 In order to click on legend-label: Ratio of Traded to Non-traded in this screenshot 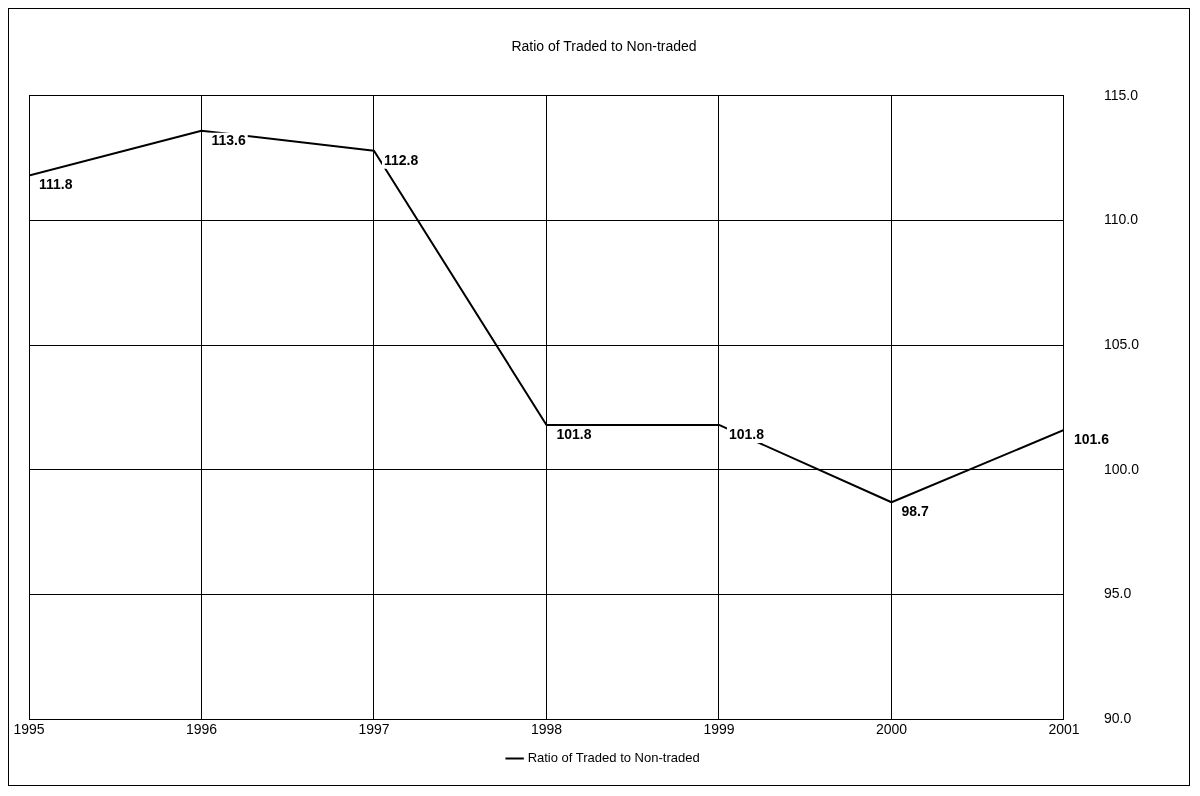, I will do `click(613, 758)`.